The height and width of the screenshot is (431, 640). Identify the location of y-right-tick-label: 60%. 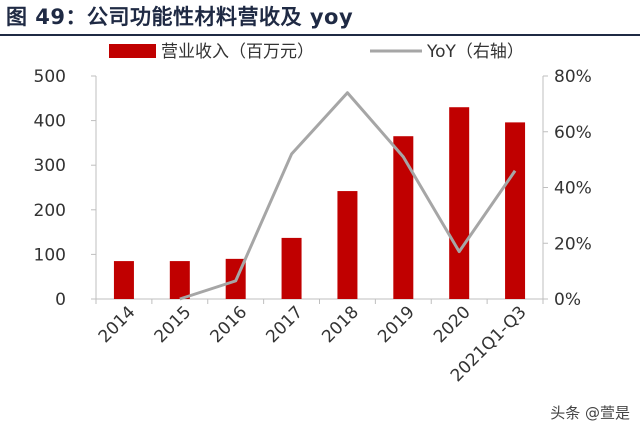
(573, 133).